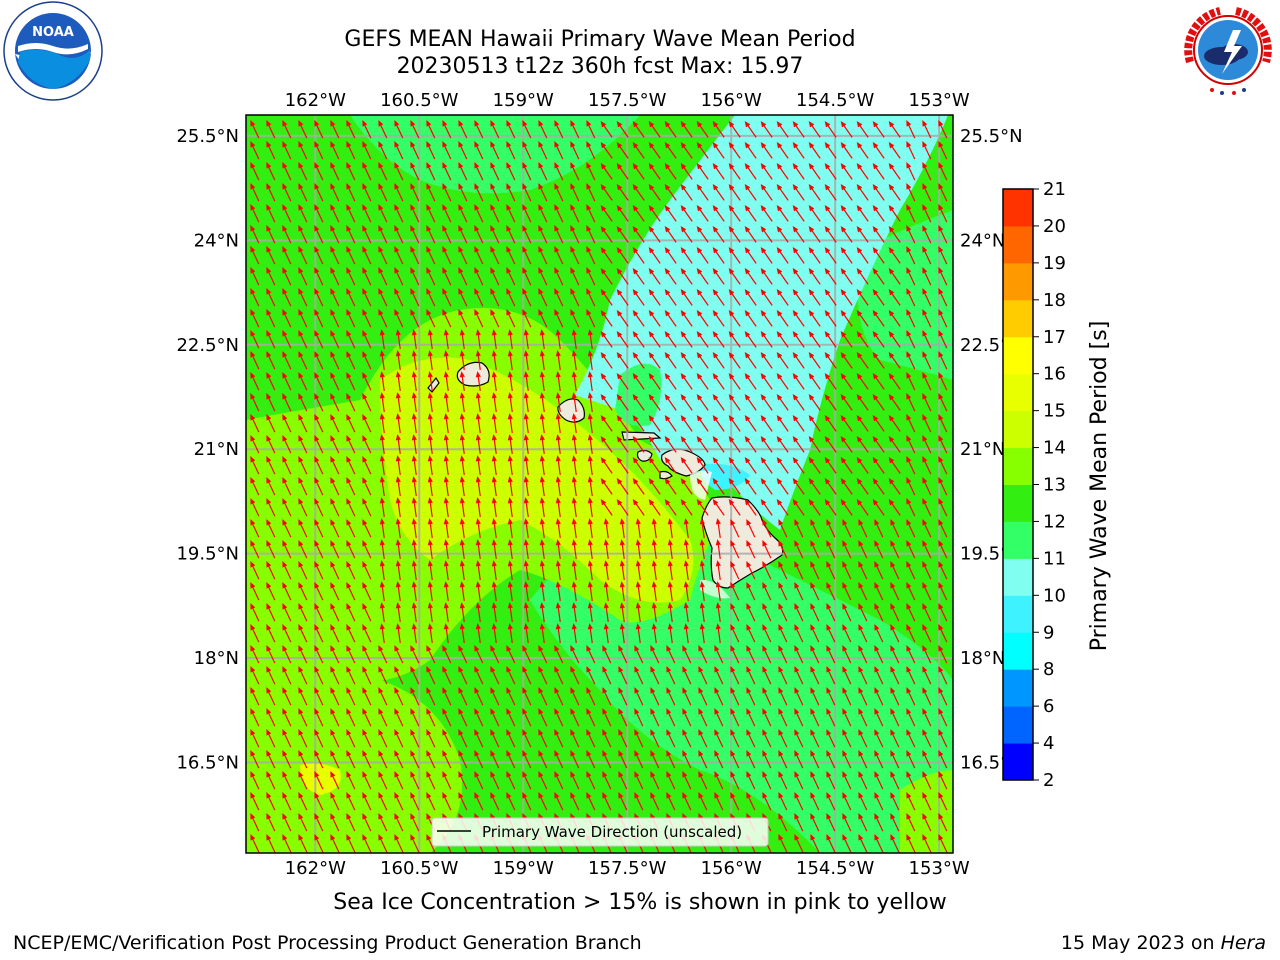  What do you see at coordinates (571, 410) in the screenshot?
I see `oahu-island` at bounding box center [571, 410].